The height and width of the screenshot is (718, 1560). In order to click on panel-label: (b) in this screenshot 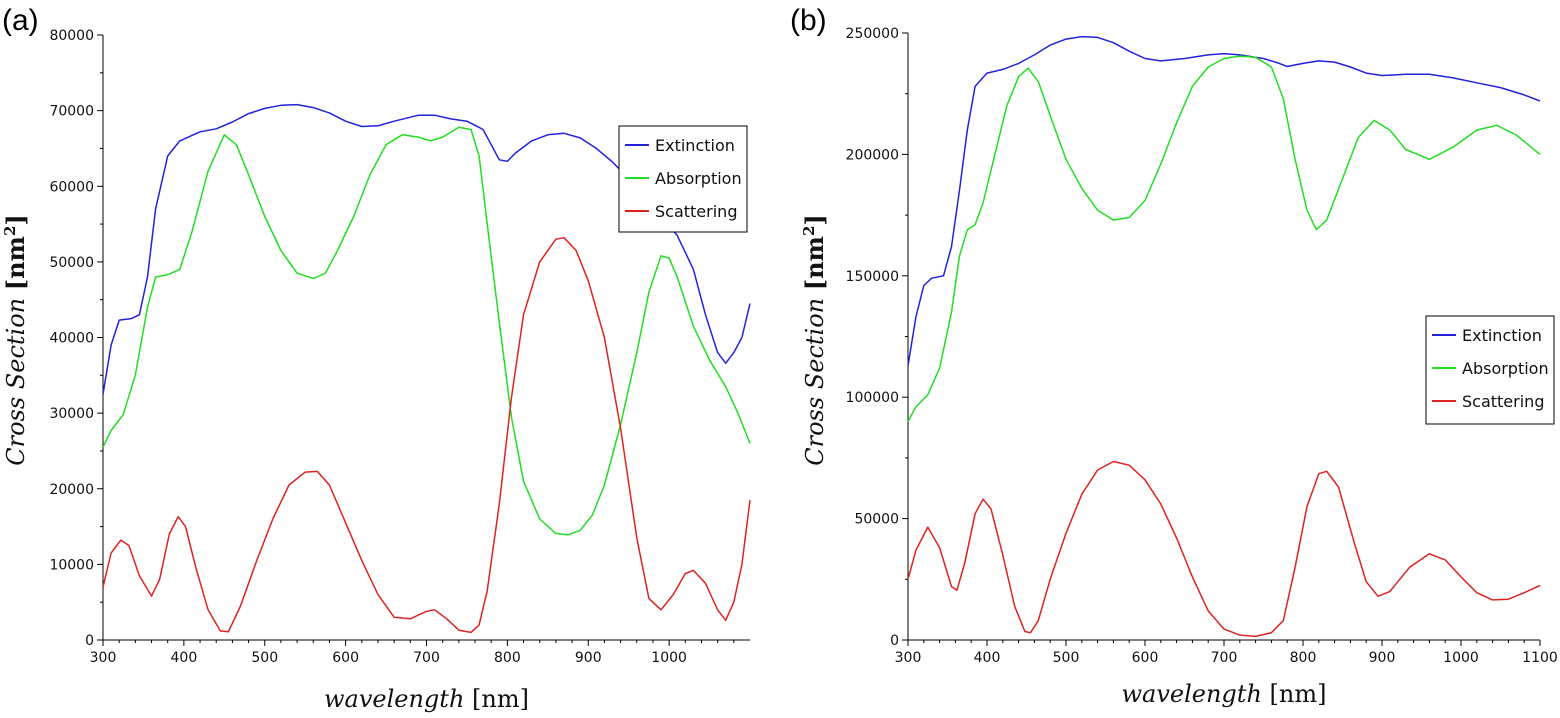, I will do `click(808, 20)`.